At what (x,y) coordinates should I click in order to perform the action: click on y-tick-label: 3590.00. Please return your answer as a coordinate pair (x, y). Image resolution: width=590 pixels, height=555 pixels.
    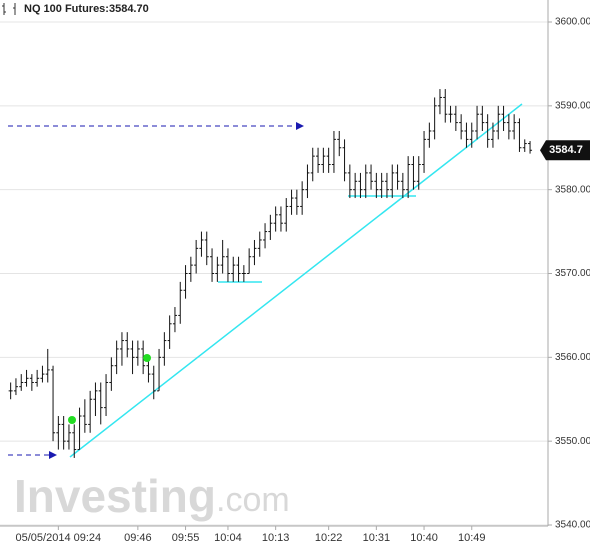
    Looking at the image, I should click on (572, 105).